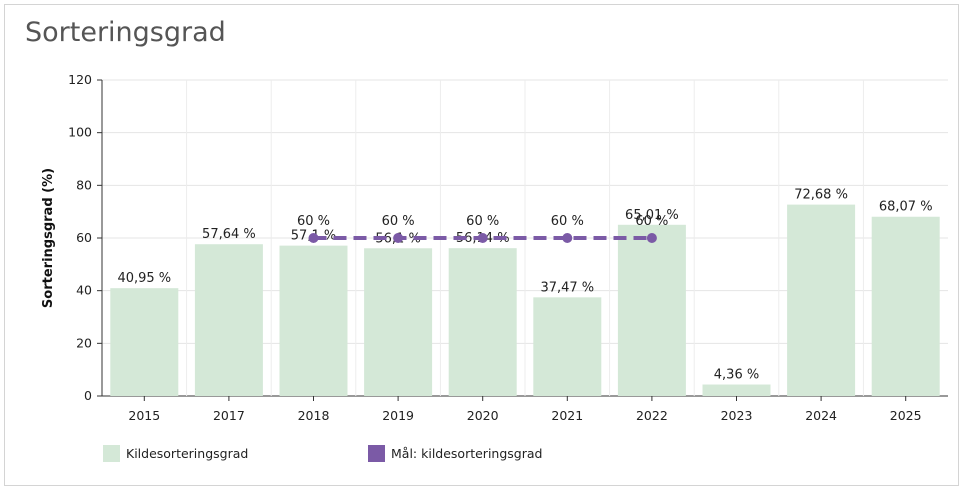 The image size is (969, 491). Describe the element at coordinates (398, 415) in the screenshot. I see `x-tick-label: 2019` at that location.